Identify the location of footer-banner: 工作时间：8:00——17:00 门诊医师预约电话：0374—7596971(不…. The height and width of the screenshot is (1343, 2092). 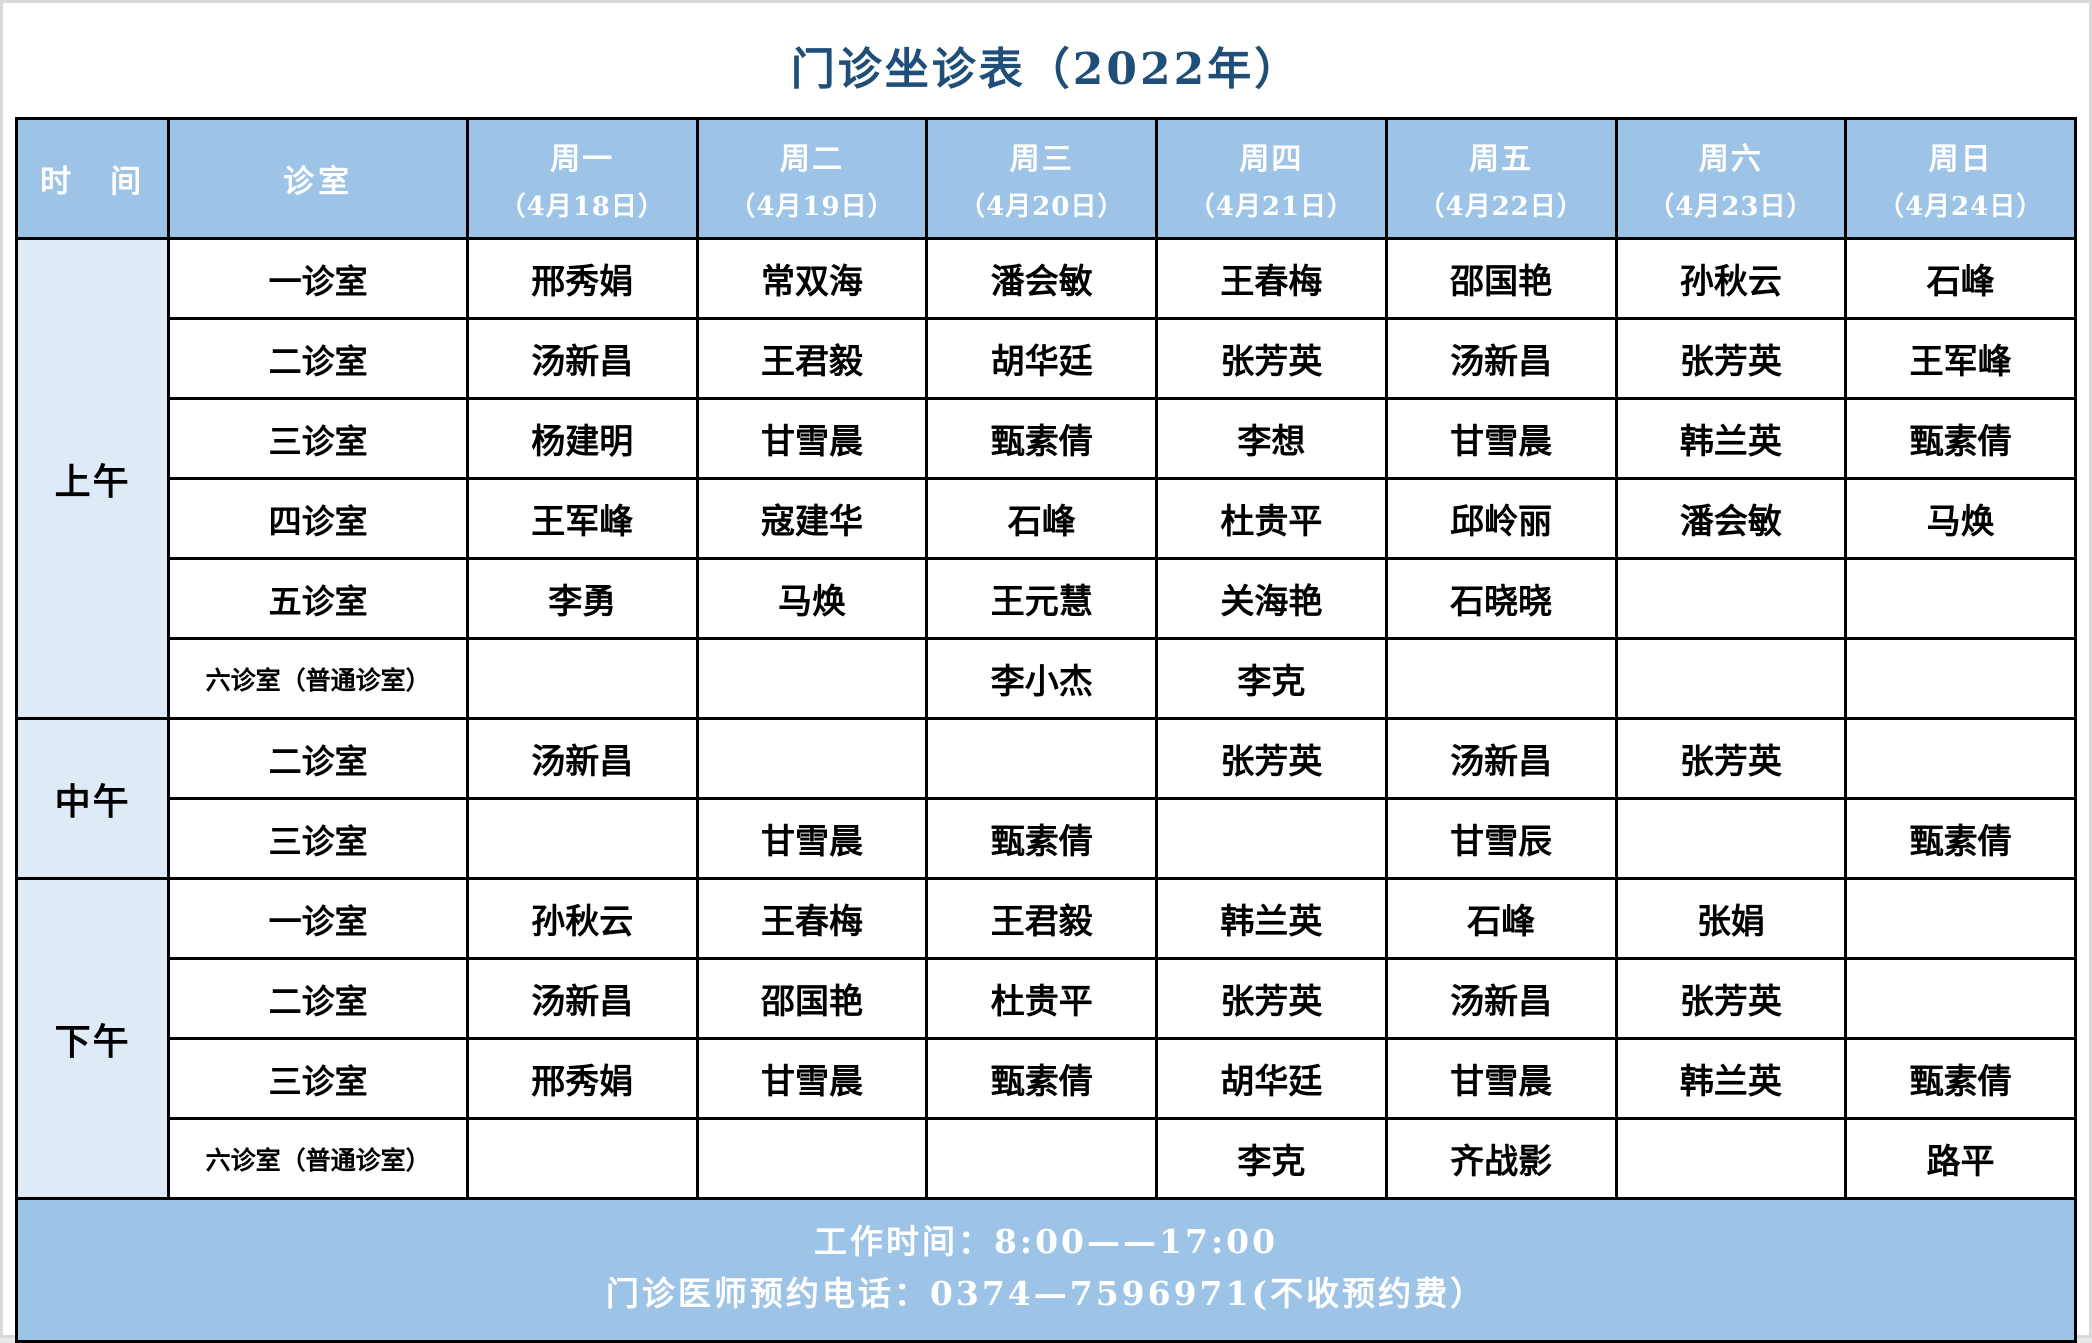
(1046, 1270).